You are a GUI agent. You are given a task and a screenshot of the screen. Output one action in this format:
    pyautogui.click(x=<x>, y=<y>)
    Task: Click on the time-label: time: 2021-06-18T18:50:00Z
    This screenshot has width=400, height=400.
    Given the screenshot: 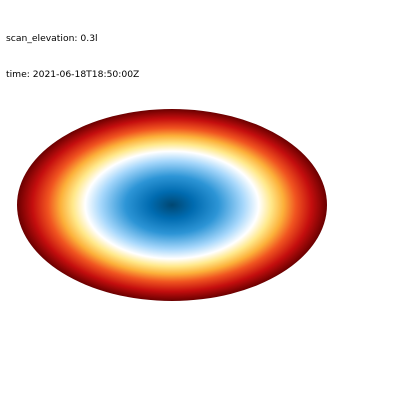 What is the action you would take?
    pyautogui.click(x=73, y=74)
    